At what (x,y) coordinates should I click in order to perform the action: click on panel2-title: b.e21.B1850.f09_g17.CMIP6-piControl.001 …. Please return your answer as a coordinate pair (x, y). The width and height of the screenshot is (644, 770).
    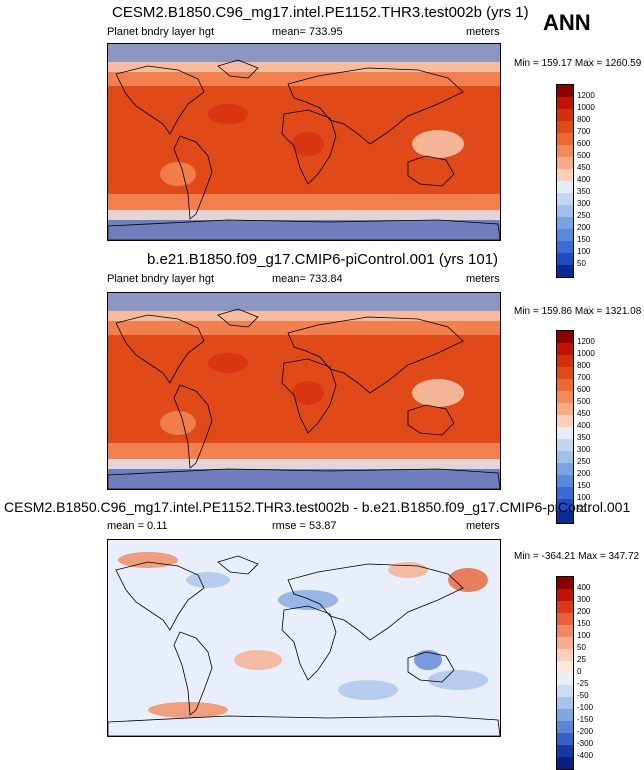
    Looking at the image, I should click on (323, 259).